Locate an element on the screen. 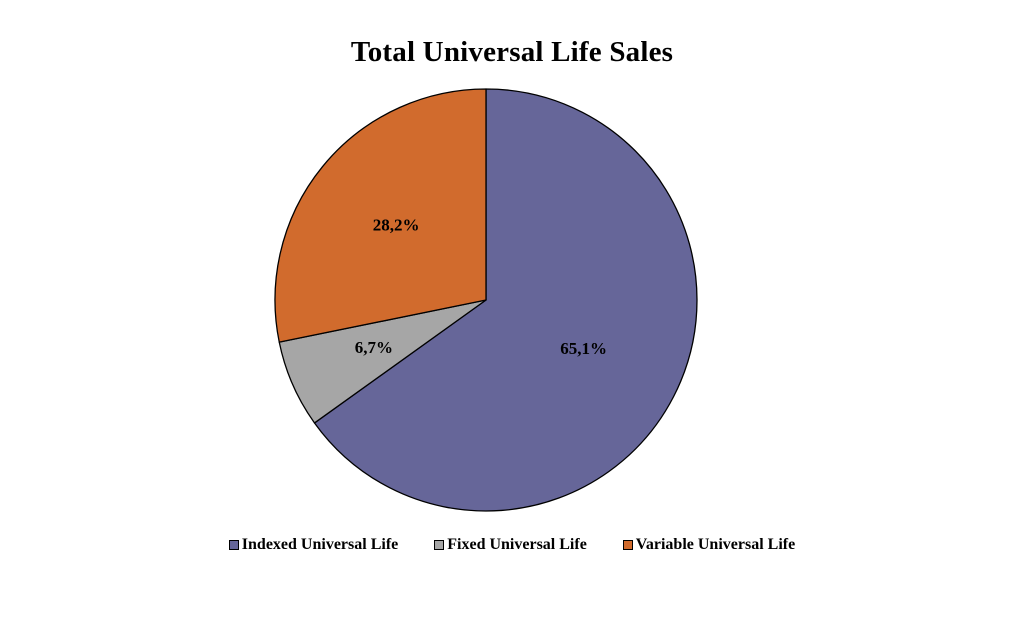 The image size is (1024, 628). legend-item-fixed: Fixed Universal Life is located at coordinates (510, 545).